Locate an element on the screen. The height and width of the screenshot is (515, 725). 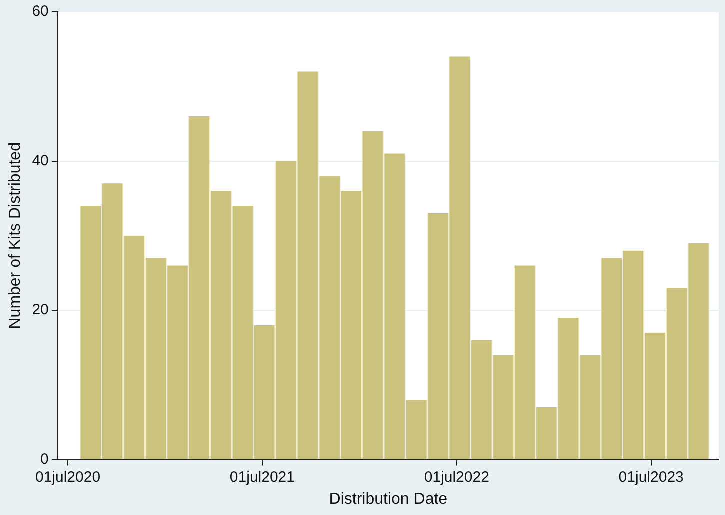
x-tick-label: 01jul2020 is located at coordinates (68, 477).